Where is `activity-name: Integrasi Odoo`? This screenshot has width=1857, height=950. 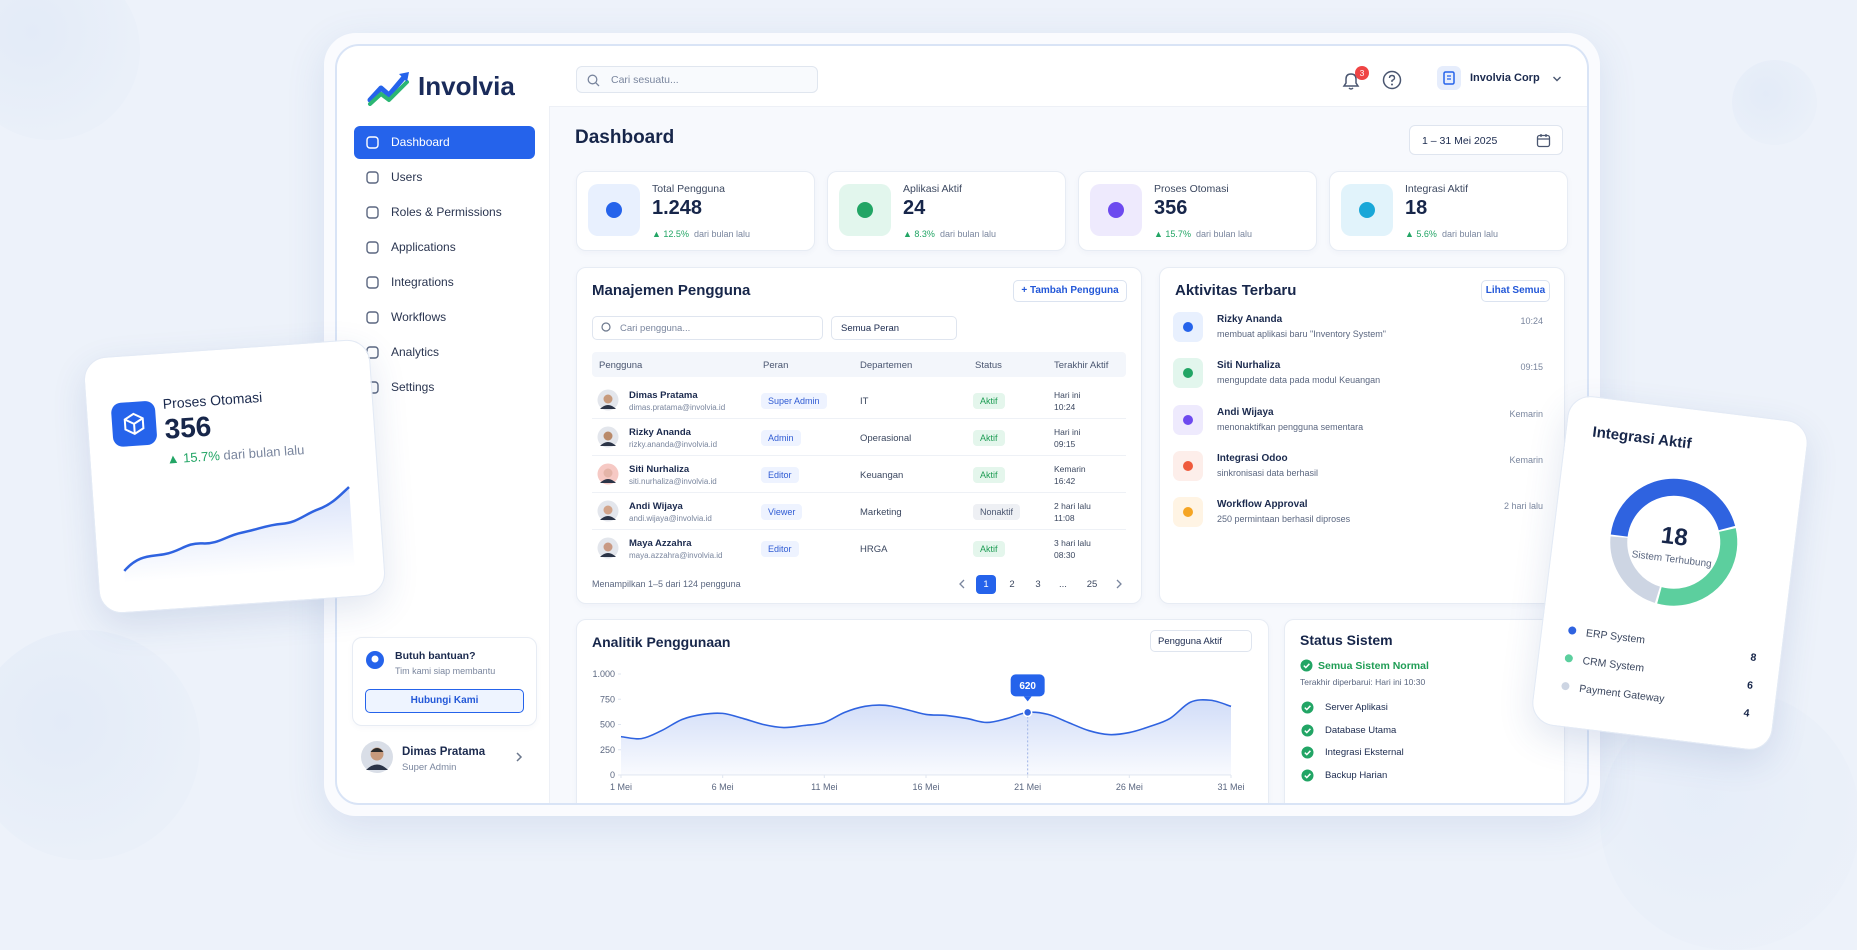 activity-name: Integrasi Odoo is located at coordinates (1252, 458).